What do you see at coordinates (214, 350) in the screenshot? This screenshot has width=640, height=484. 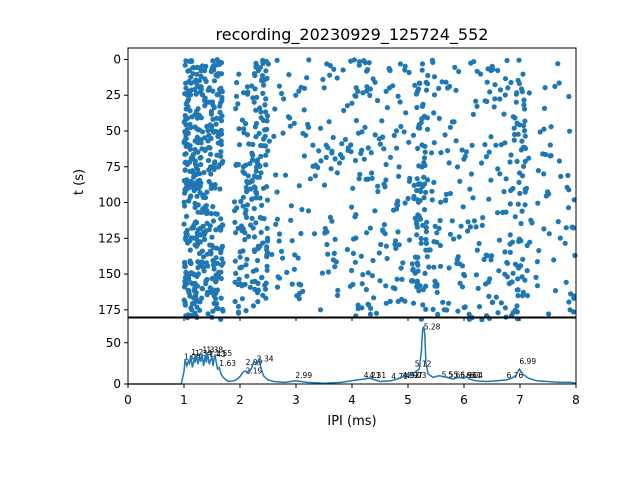 I see `histogram-peak-label: 1.38` at bounding box center [214, 350].